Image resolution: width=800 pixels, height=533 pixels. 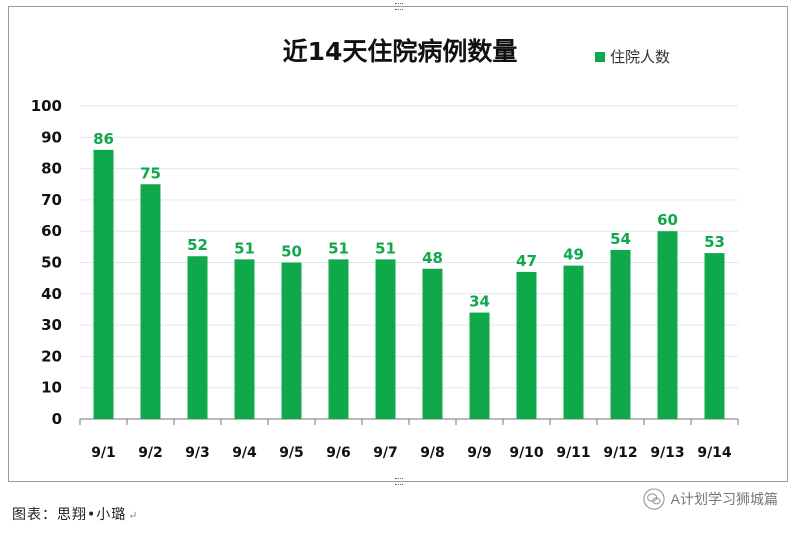 What do you see at coordinates (667, 220) in the screenshot?
I see `data-label: 60` at bounding box center [667, 220].